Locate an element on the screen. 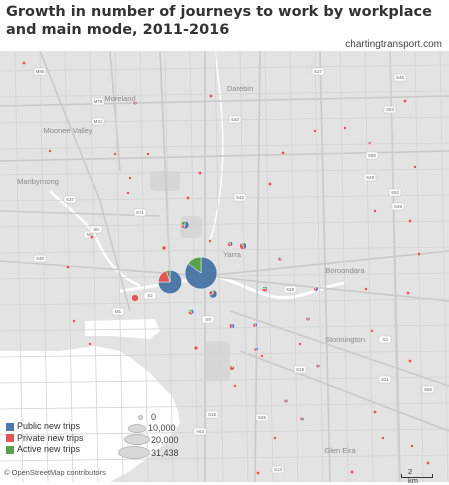  svg-text: M31 is located at coordinates (98, 121).